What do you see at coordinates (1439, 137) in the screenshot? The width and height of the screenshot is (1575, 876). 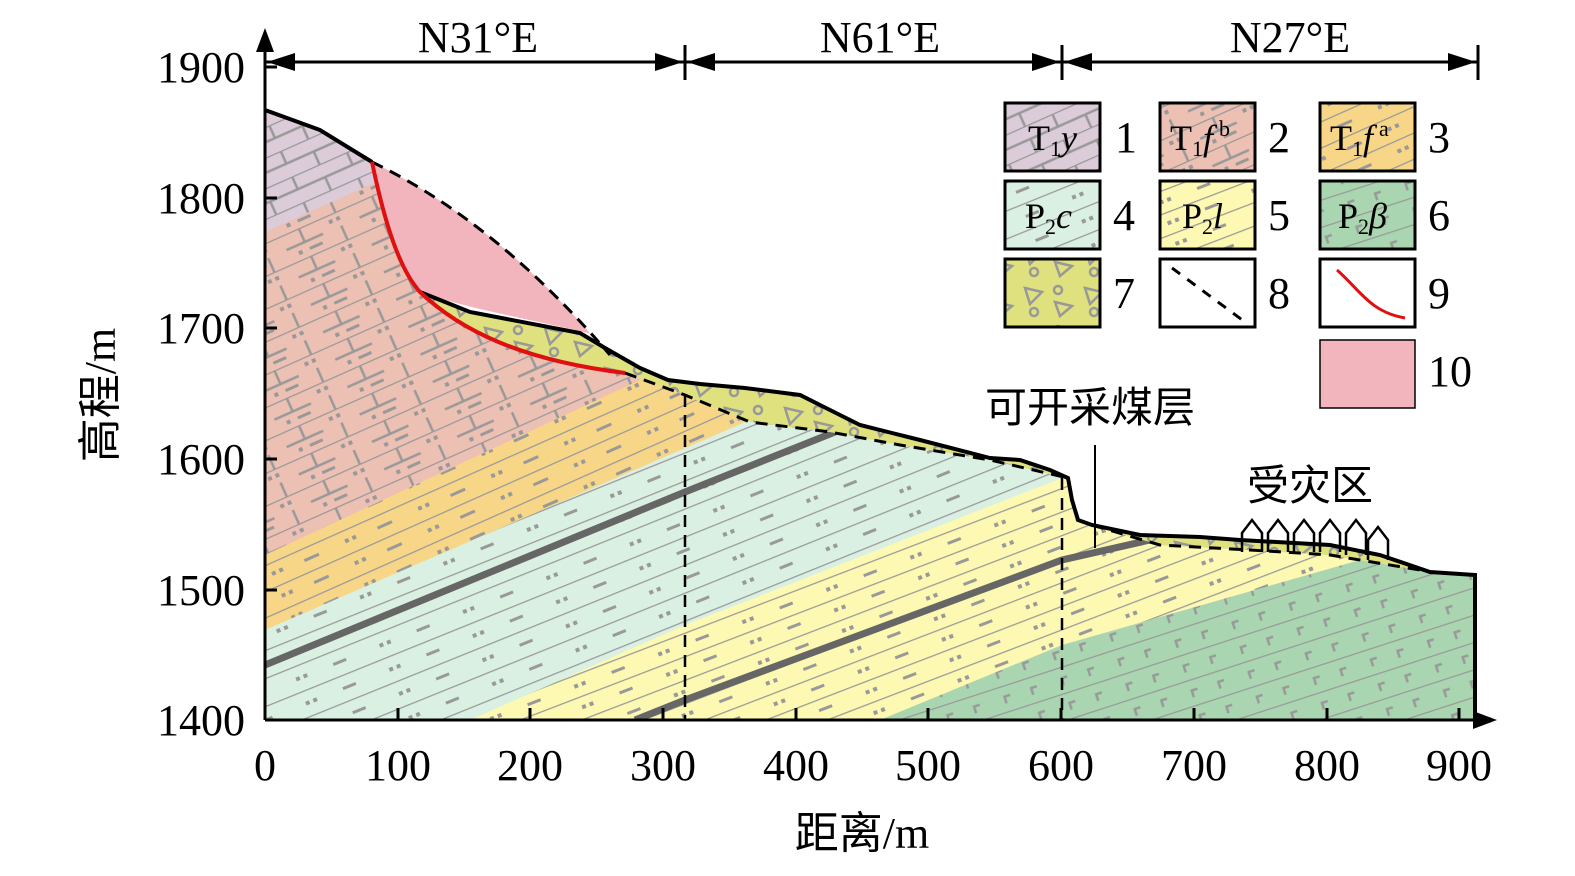 I see `legend-number: 3` at bounding box center [1439, 137].